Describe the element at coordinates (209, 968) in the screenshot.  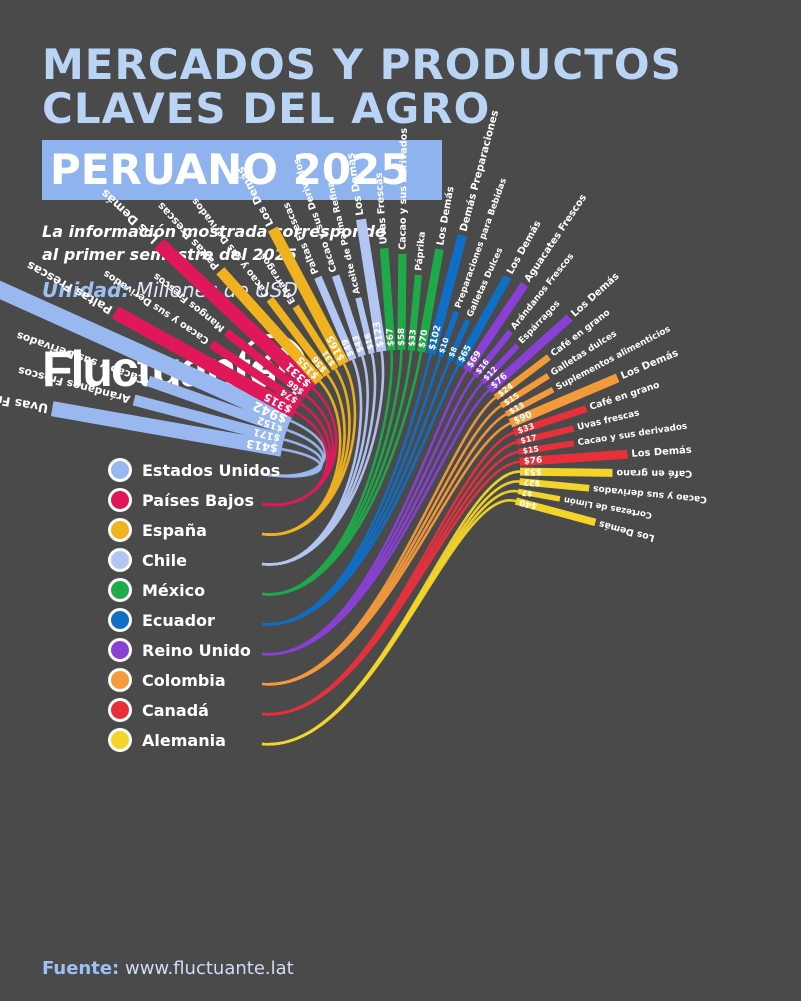
I see `source-value: www.fluctuante.lat` at that location.